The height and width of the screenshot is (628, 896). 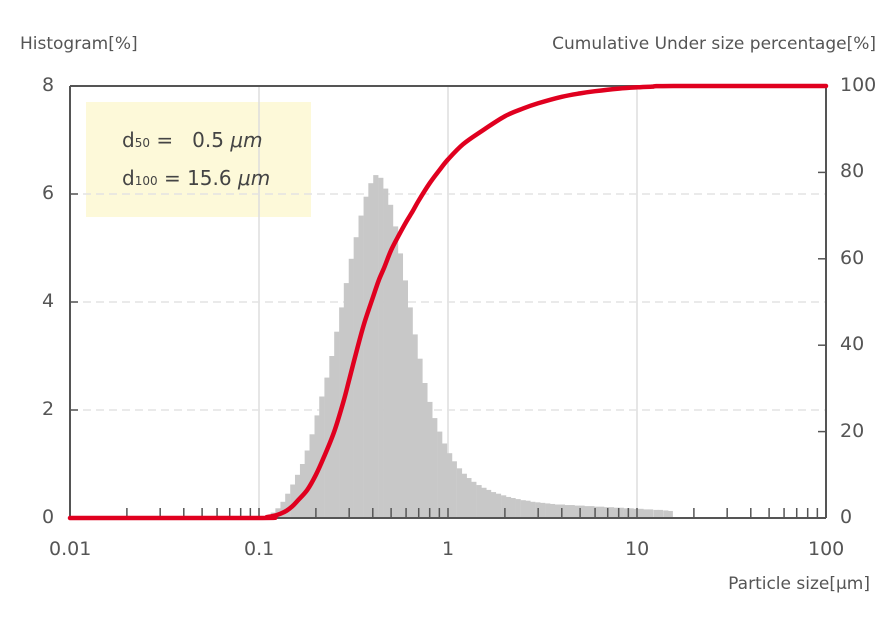 I want to click on y-right-tick-label: 20, so click(x=852, y=430).